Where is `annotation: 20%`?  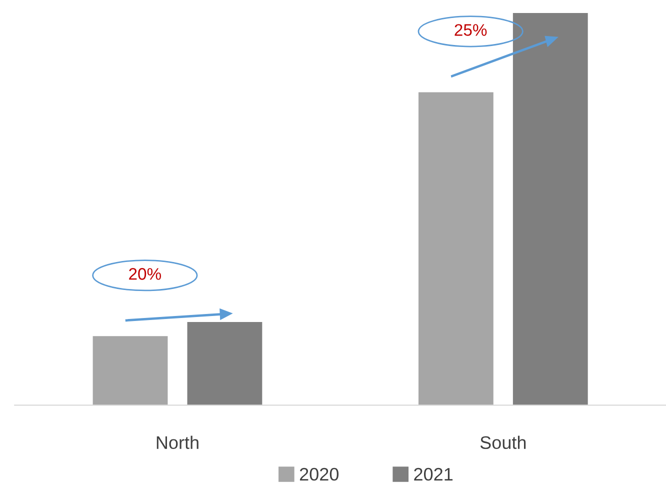 annotation: 20% is located at coordinates (145, 274).